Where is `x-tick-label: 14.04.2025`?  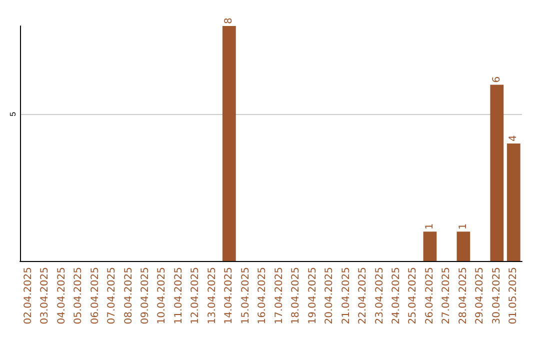
x-tick-label: 14.04.2025 is located at coordinates (229, 295).